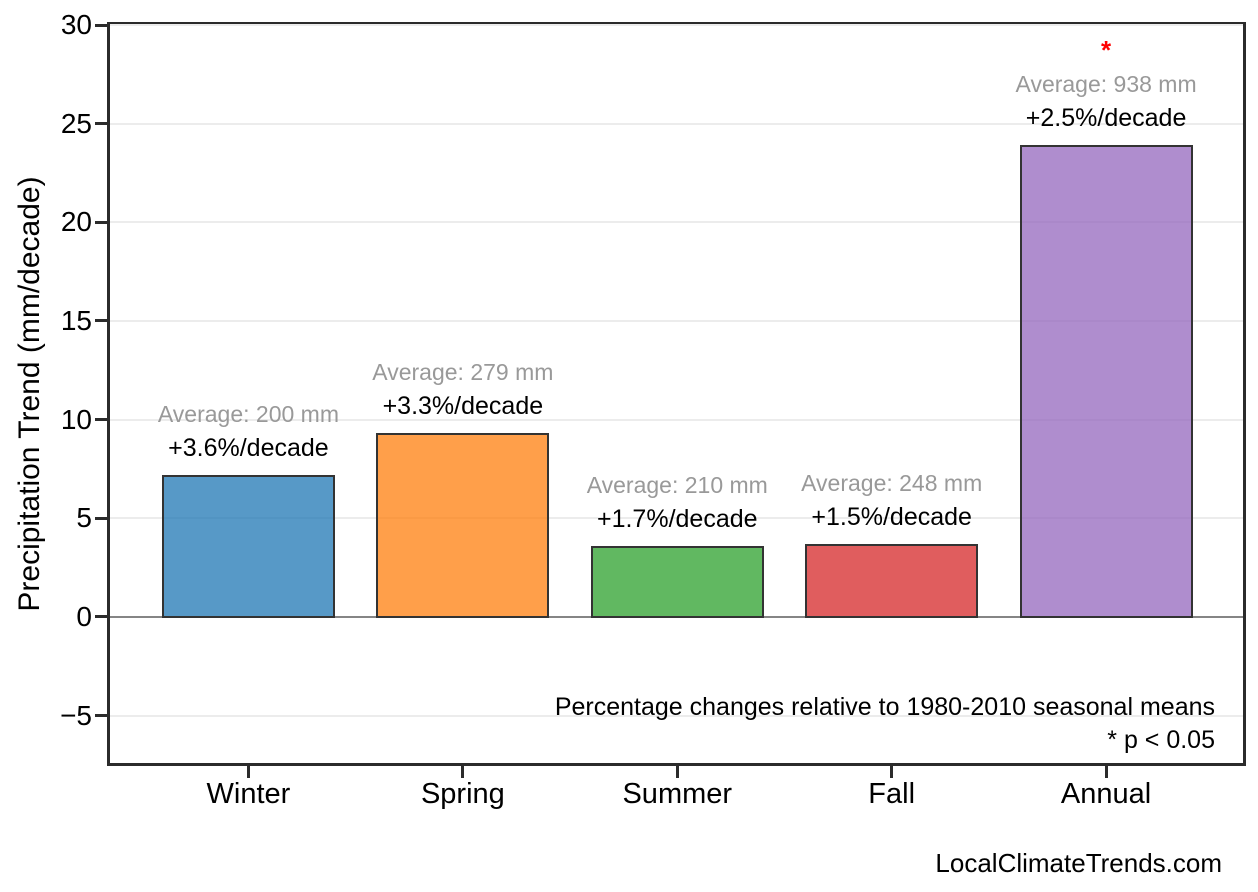  Describe the element at coordinates (84, 518) in the screenshot. I see `y-tick-label: 5` at that location.